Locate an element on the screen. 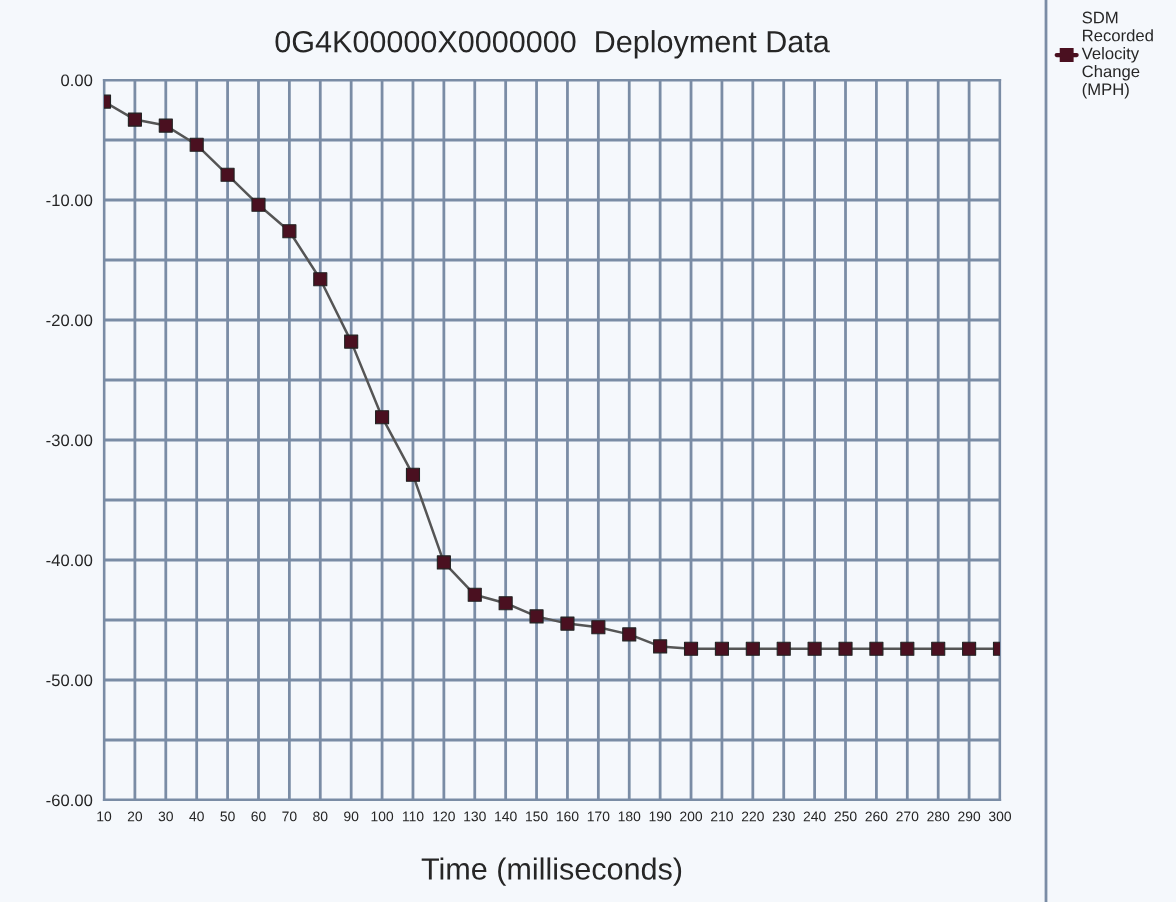 The image size is (1176, 902). y-tick-label: -50.00 is located at coordinates (69, 680).